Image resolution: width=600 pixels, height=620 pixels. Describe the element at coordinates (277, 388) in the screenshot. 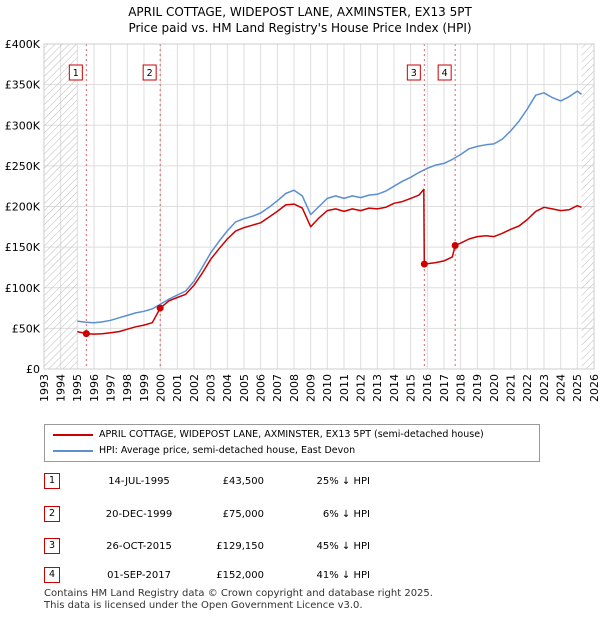

I see `x-tick-label: 2007` at that location.